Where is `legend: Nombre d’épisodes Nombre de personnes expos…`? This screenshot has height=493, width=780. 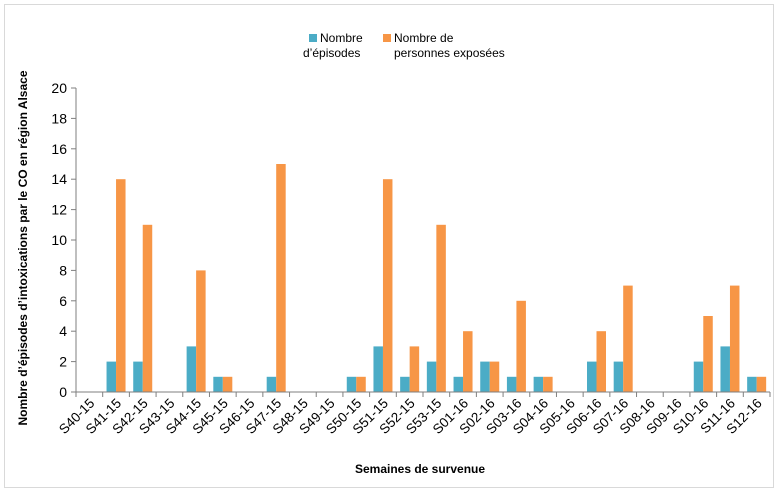
legend: Nombre d’épisodes Nombre de personnes expos… is located at coordinates (404, 45).